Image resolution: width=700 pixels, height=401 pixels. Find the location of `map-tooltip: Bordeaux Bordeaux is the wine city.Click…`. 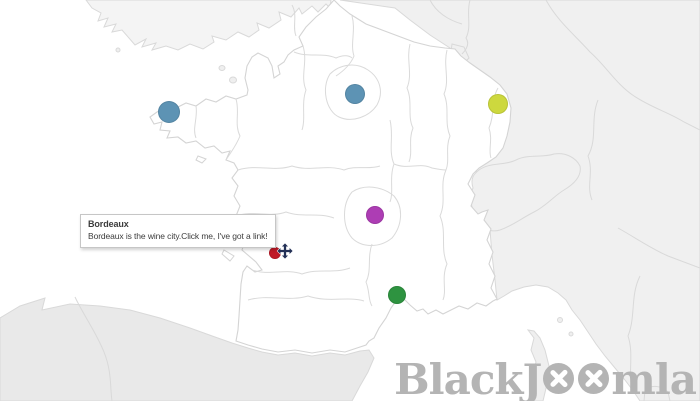

map-tooltip: Bordeaux Bordeaux is the wine city.Click… is located at coordinates (178, 231).